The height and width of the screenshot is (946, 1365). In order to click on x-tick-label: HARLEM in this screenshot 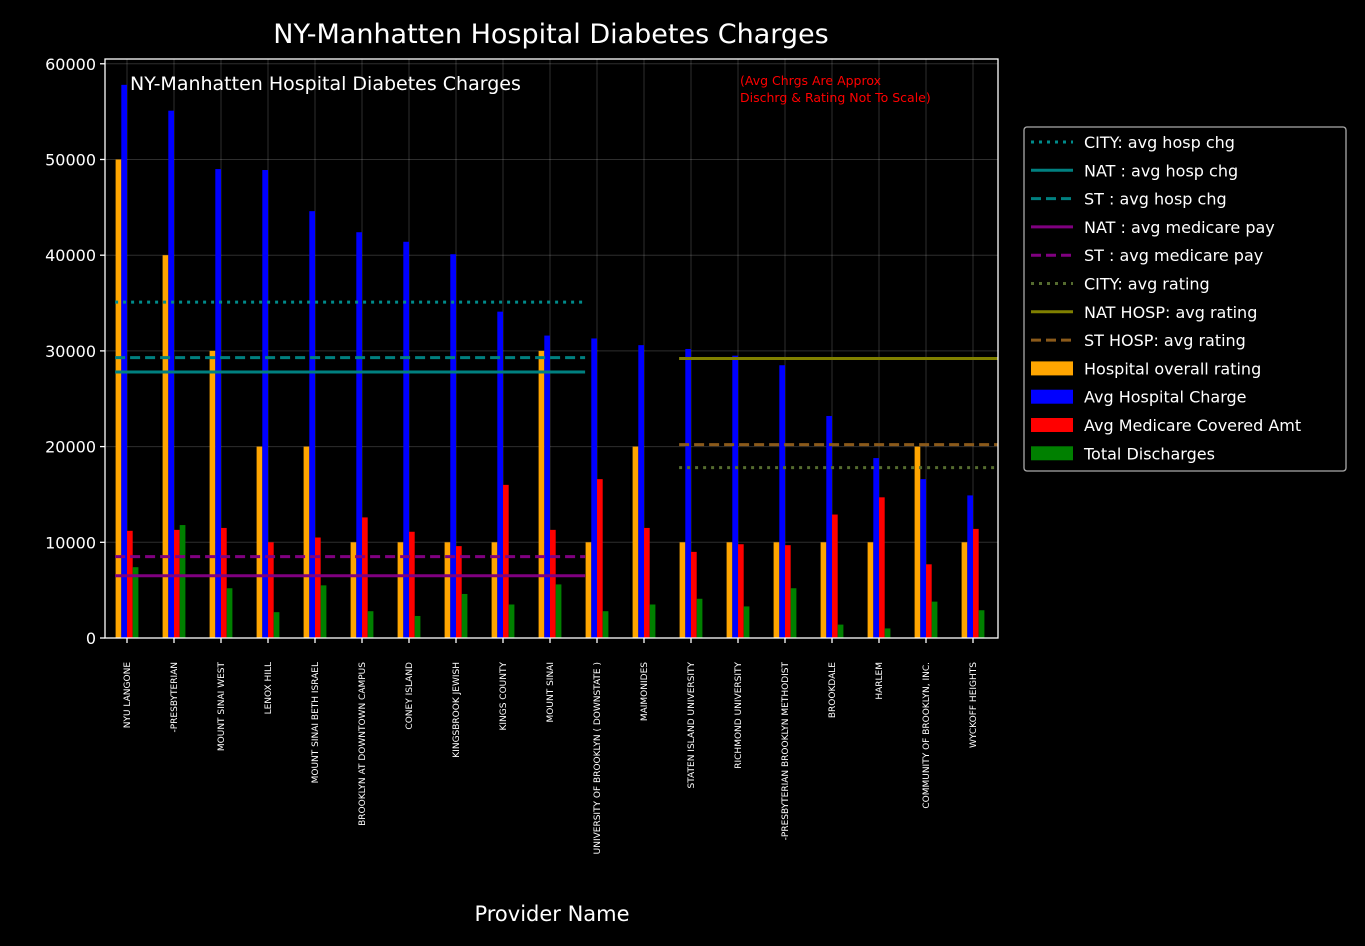, I will do `click(880, 681)`.